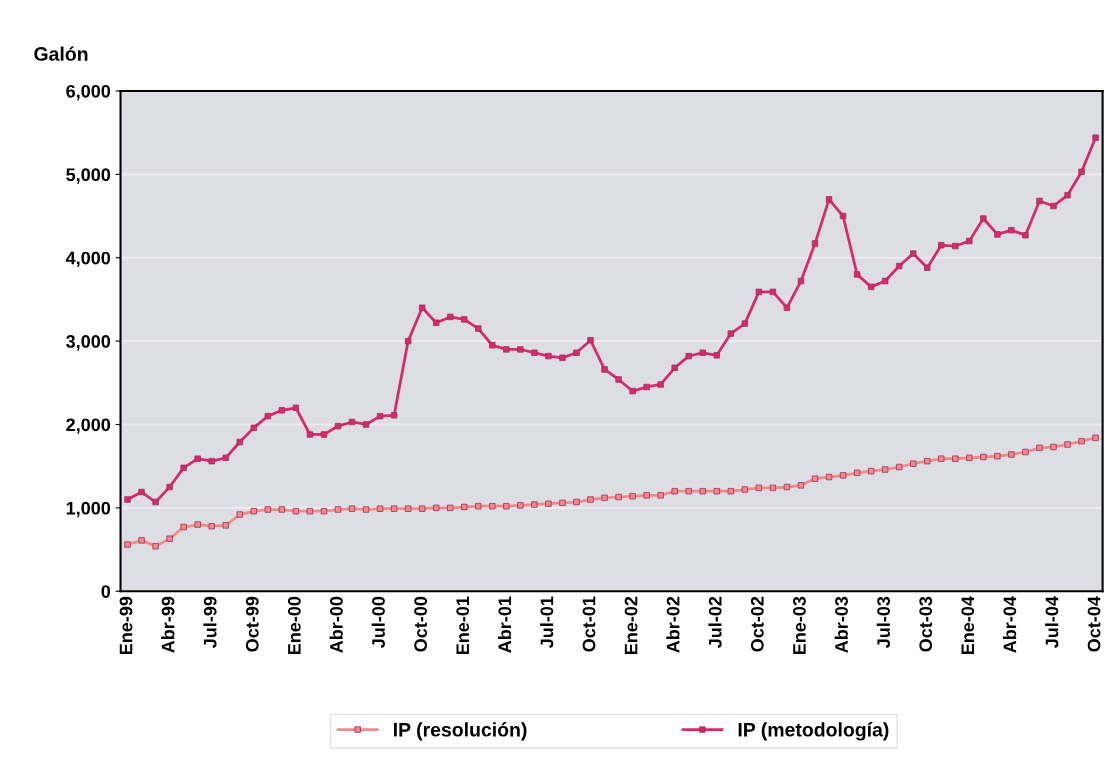 Image resolution: width=1116 pixels, height=758 pixels. I want to click on x-tick-label: Jul-02, so click(715, 622).